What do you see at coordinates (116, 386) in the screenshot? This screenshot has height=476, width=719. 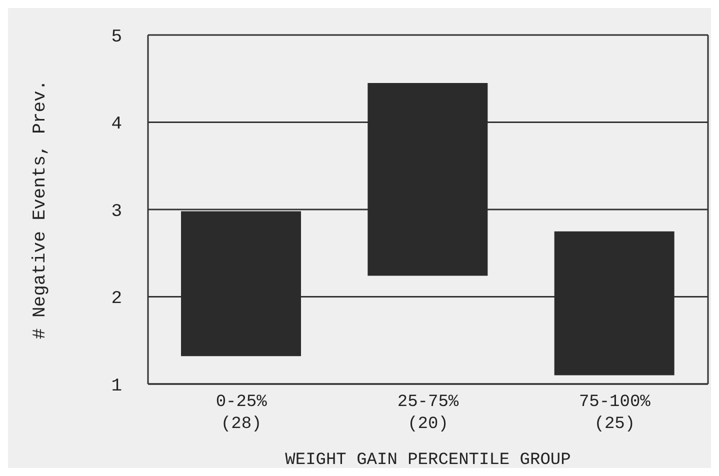 I see `y-tick-label: 1` at bounding box center [116, 386].